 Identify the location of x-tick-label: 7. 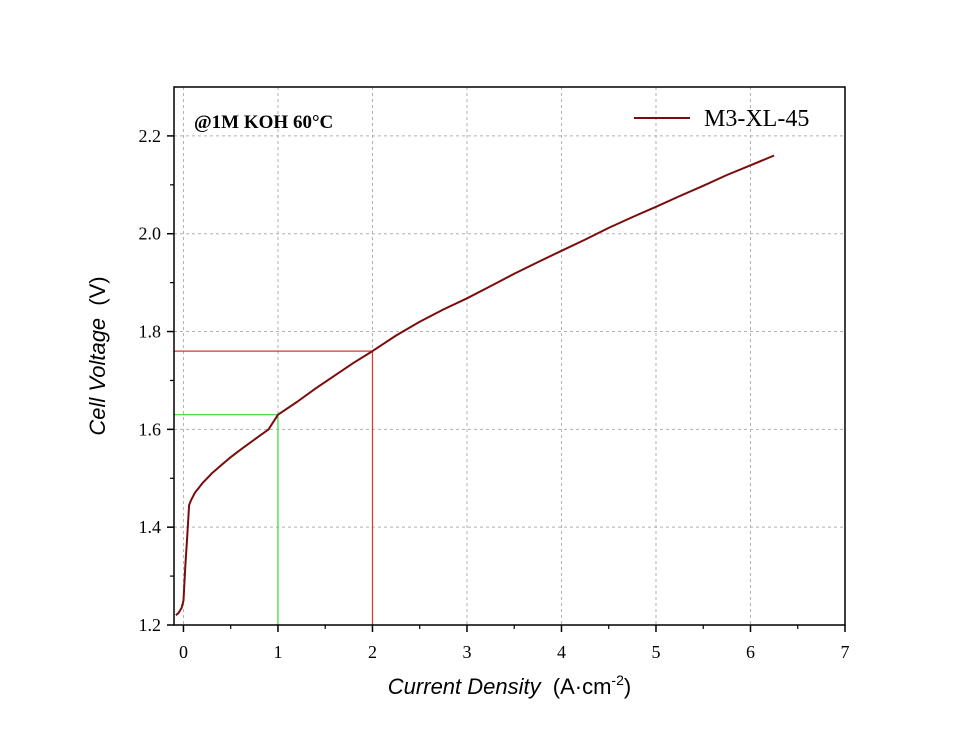
(845, 652).